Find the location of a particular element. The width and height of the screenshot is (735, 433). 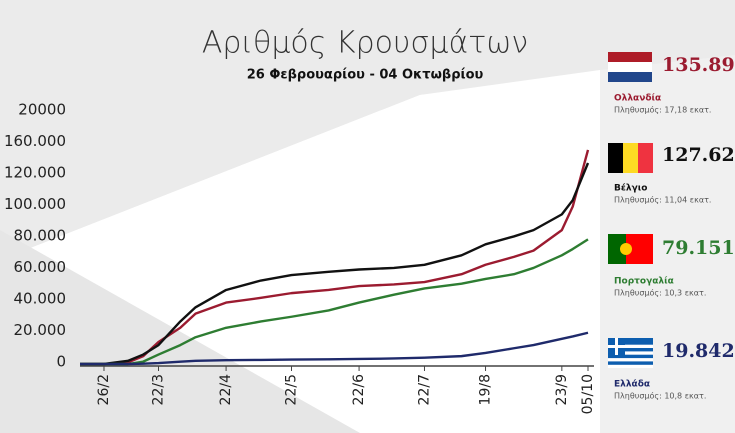

x-tick-label: 22/4 is located at coordinates (226, 390).